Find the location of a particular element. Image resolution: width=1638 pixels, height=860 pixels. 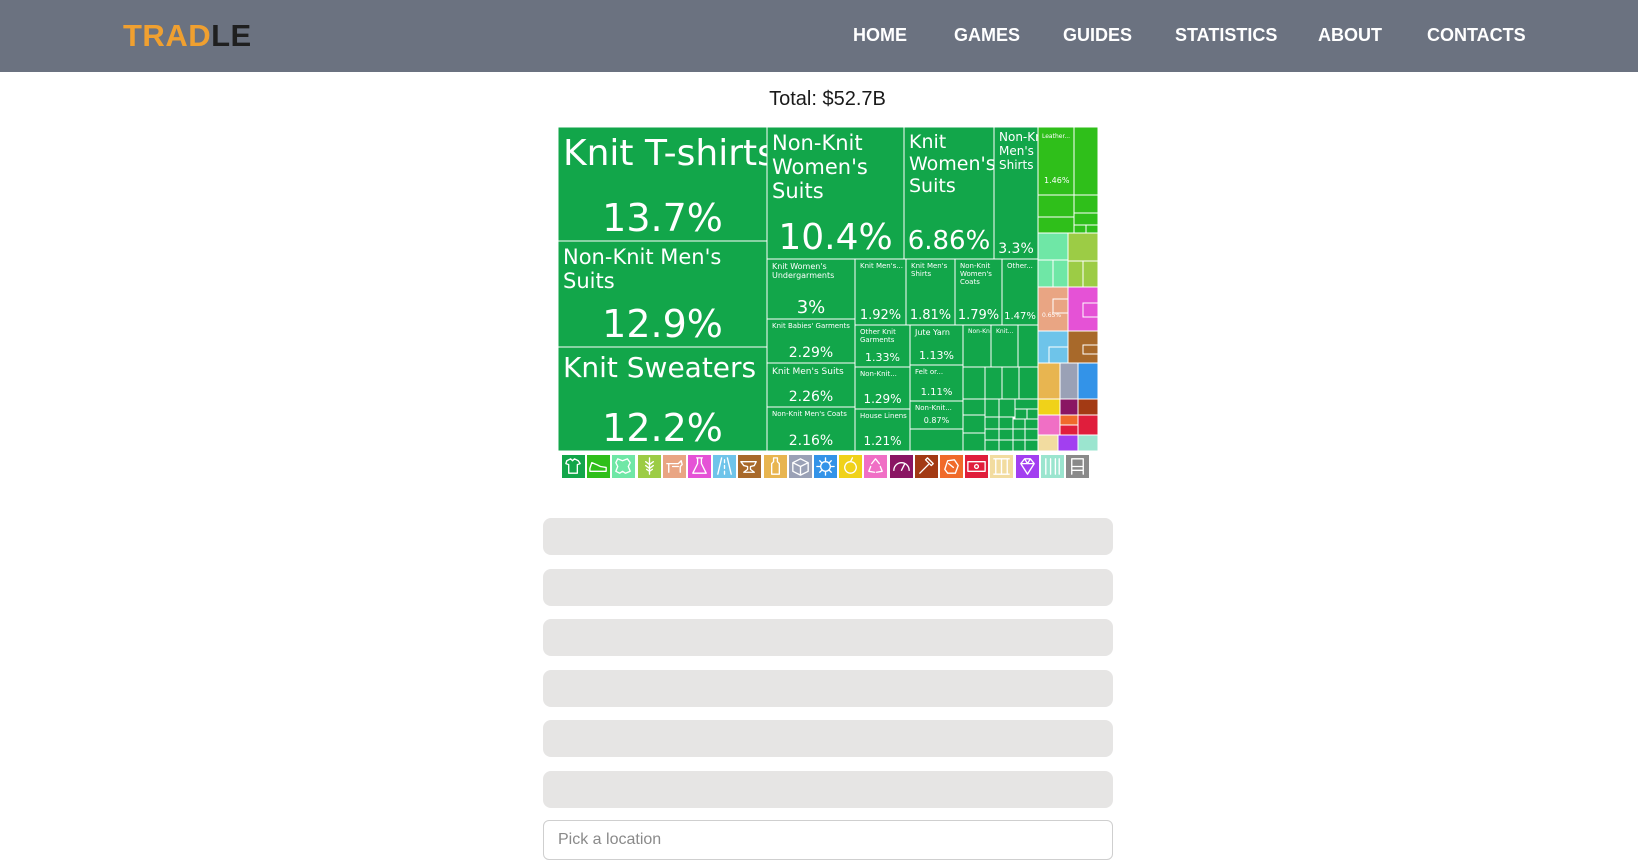

treemap-tile-percent: 2.16% is located at coordinates (811, 441).